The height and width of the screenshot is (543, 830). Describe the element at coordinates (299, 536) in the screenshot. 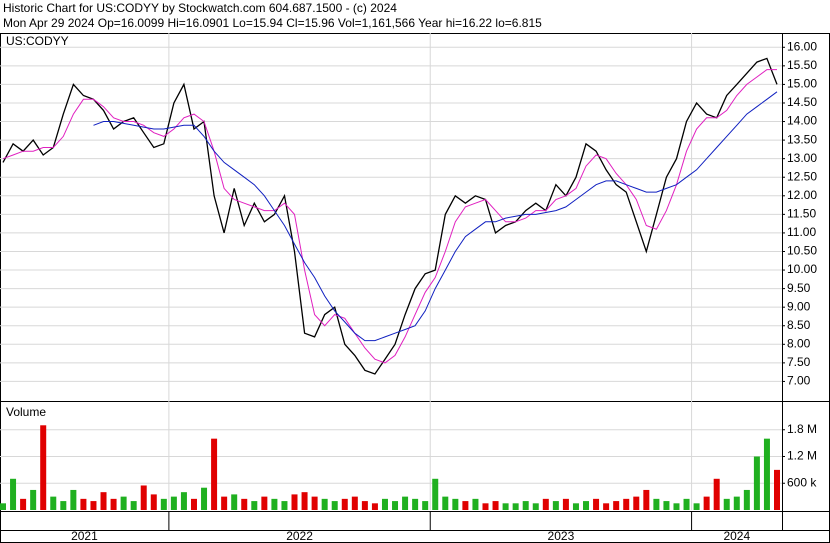

I see `x-tick-label: 2022` at that location.